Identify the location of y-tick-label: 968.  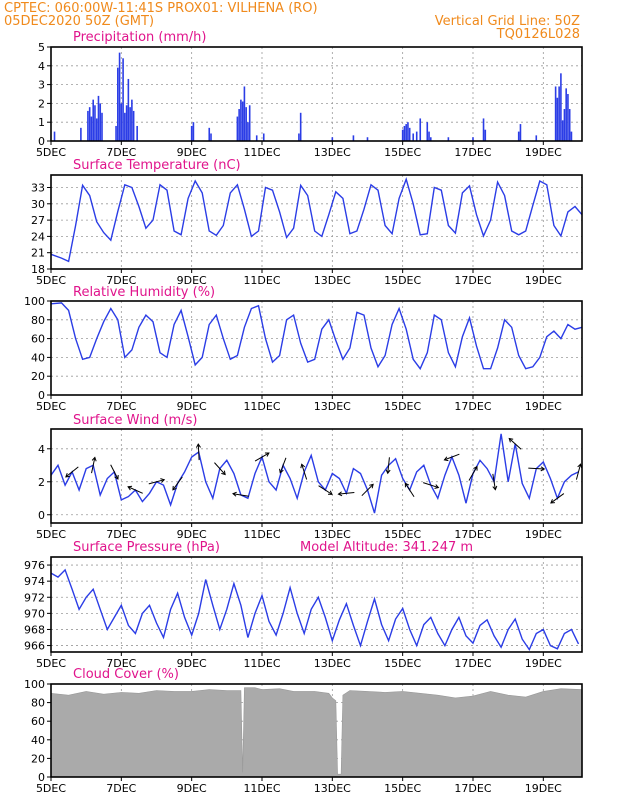
(34, 629).